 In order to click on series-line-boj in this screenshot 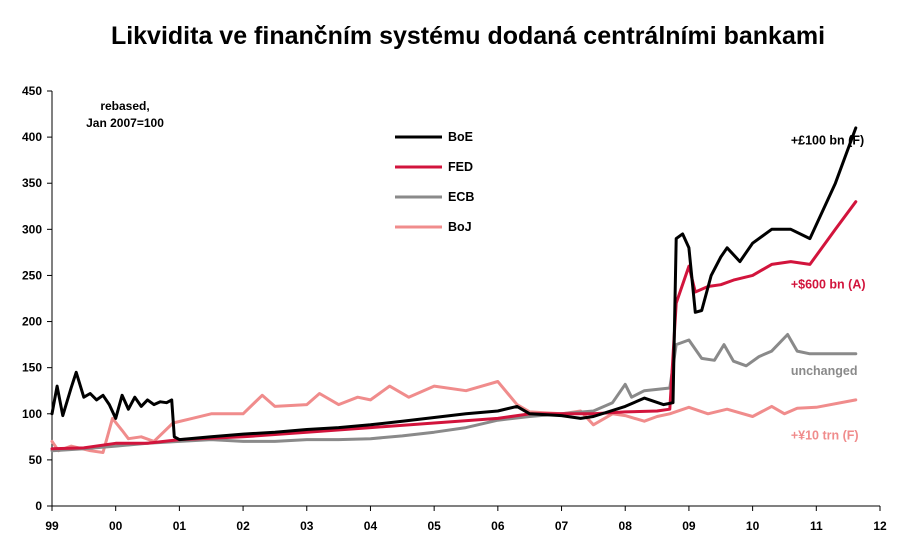, I will do `click(454, 417)`.